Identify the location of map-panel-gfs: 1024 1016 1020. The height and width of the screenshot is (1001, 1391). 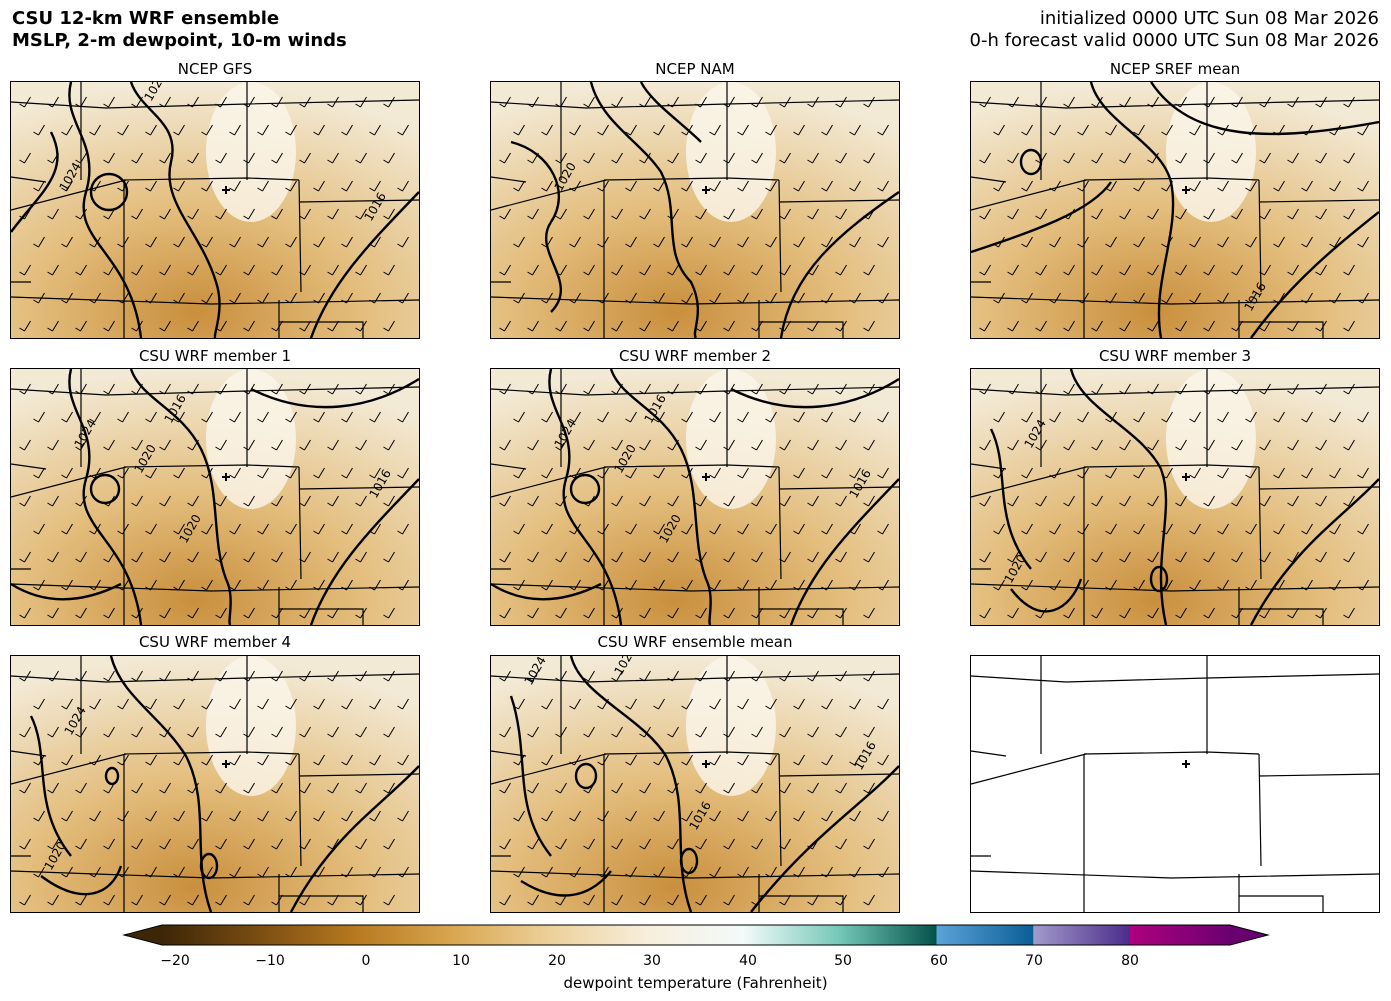
(215, 210).